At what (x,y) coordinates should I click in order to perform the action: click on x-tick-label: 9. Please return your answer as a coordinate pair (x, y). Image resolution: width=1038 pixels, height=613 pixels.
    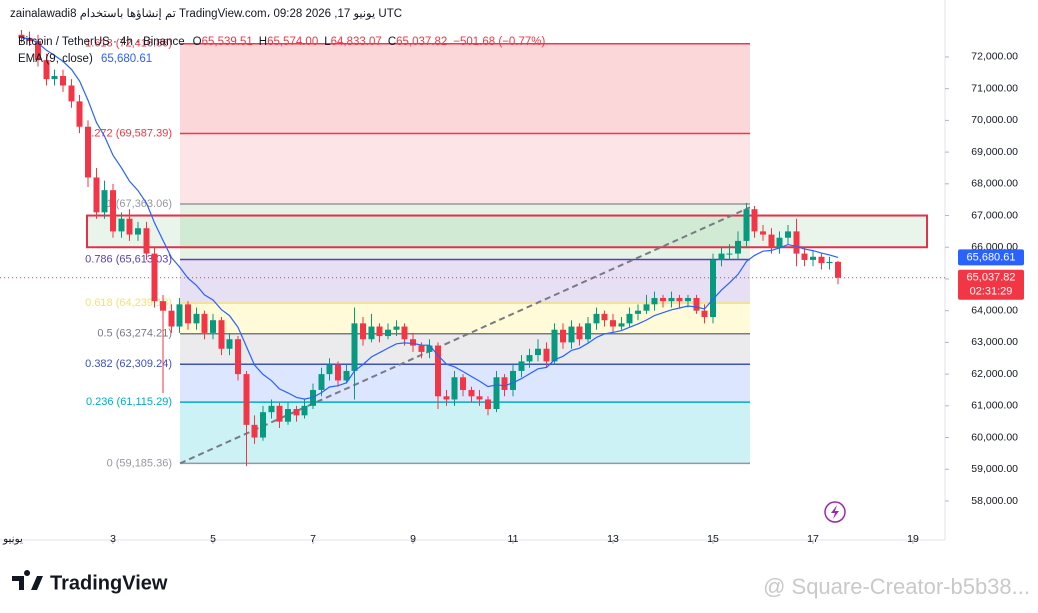
    Looking at the image, I should click on (413, 539).